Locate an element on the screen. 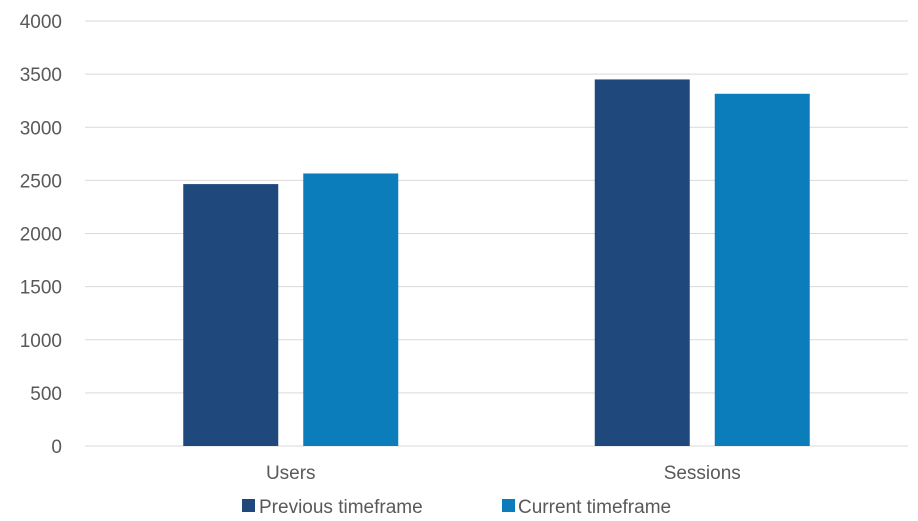 Image resolution: width=918 pixels, height=521 pixels. y-tick-label: 0 is located at coordinates (56, 447).